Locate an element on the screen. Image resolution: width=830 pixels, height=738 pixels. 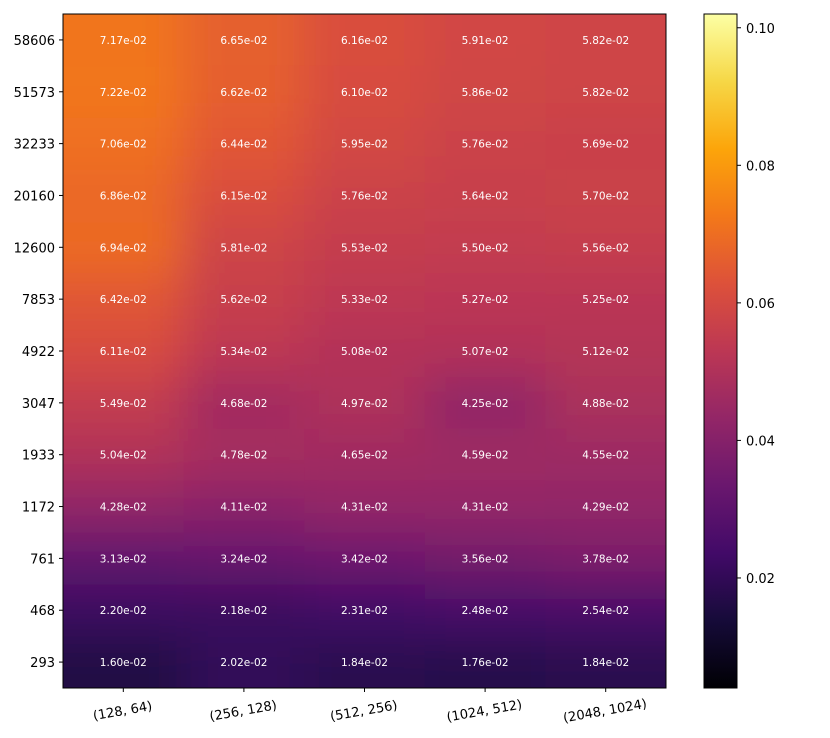
y-tick-label: 761 is located at coordinates (42, 559).